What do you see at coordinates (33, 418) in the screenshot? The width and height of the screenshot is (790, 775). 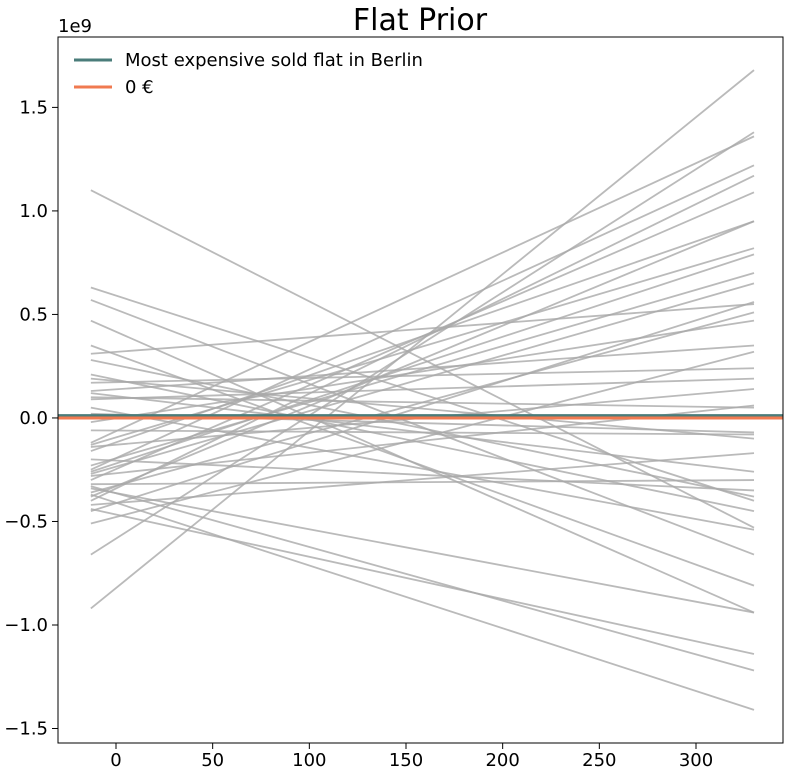 I see `y-tick-label: 0.0` at bounding box center [33, 418].